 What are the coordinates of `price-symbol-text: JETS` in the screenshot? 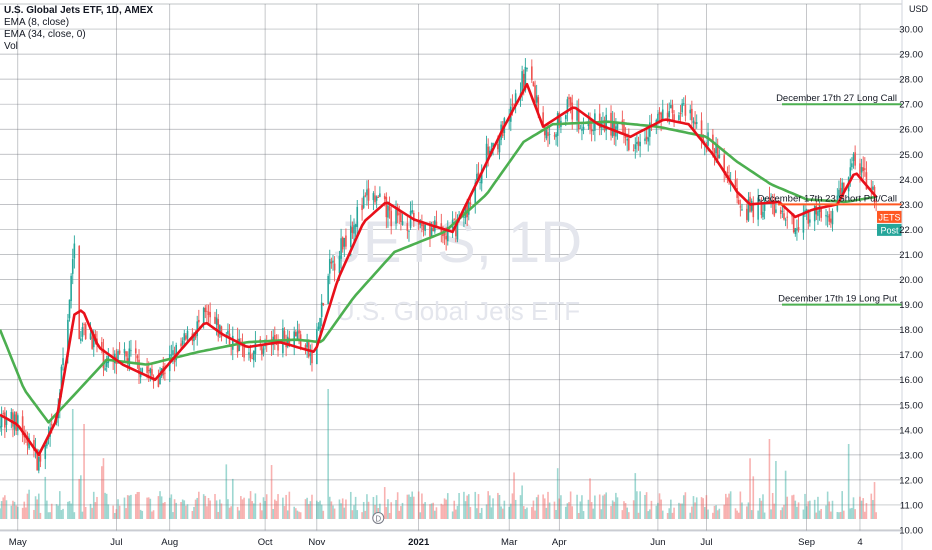 It's located at (889, 217).